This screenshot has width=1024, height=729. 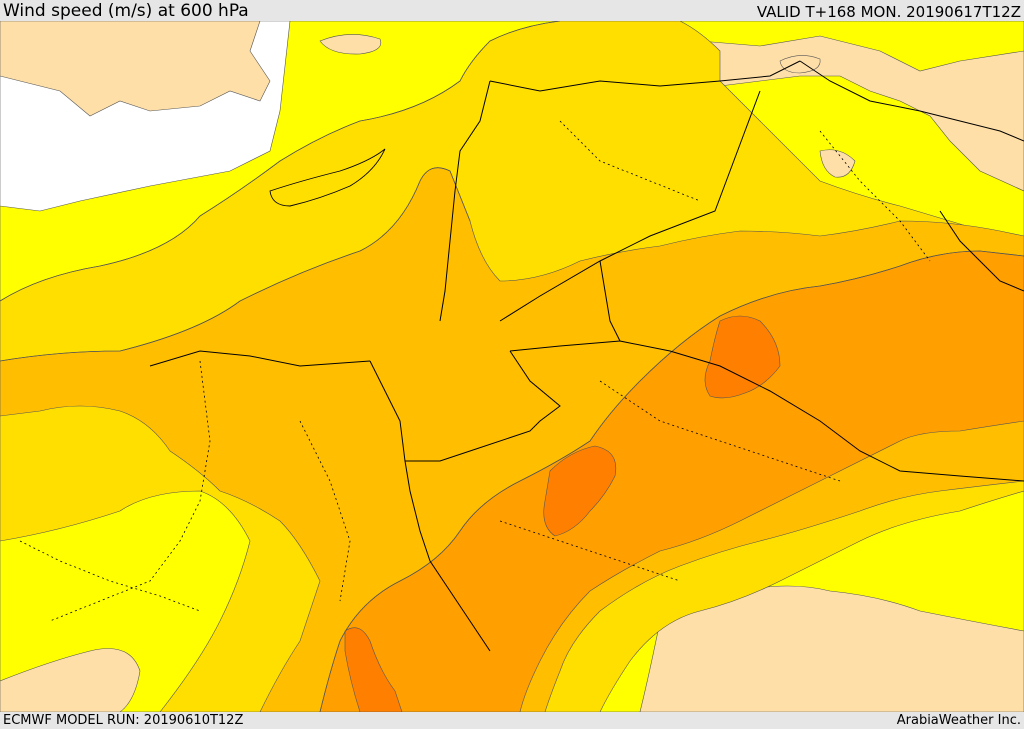 I want to click on credit: ArabiaWeather Inc., so click(x=958, y=720).